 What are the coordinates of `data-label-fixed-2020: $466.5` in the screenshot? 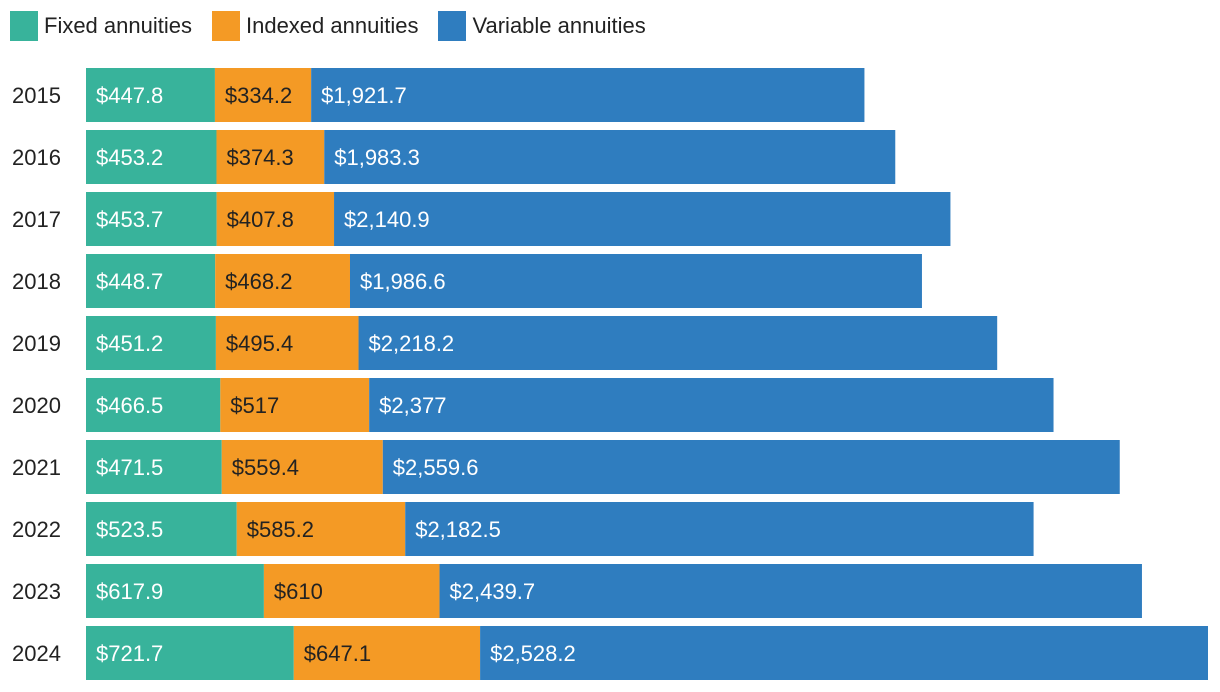 It's located at (129, 405).